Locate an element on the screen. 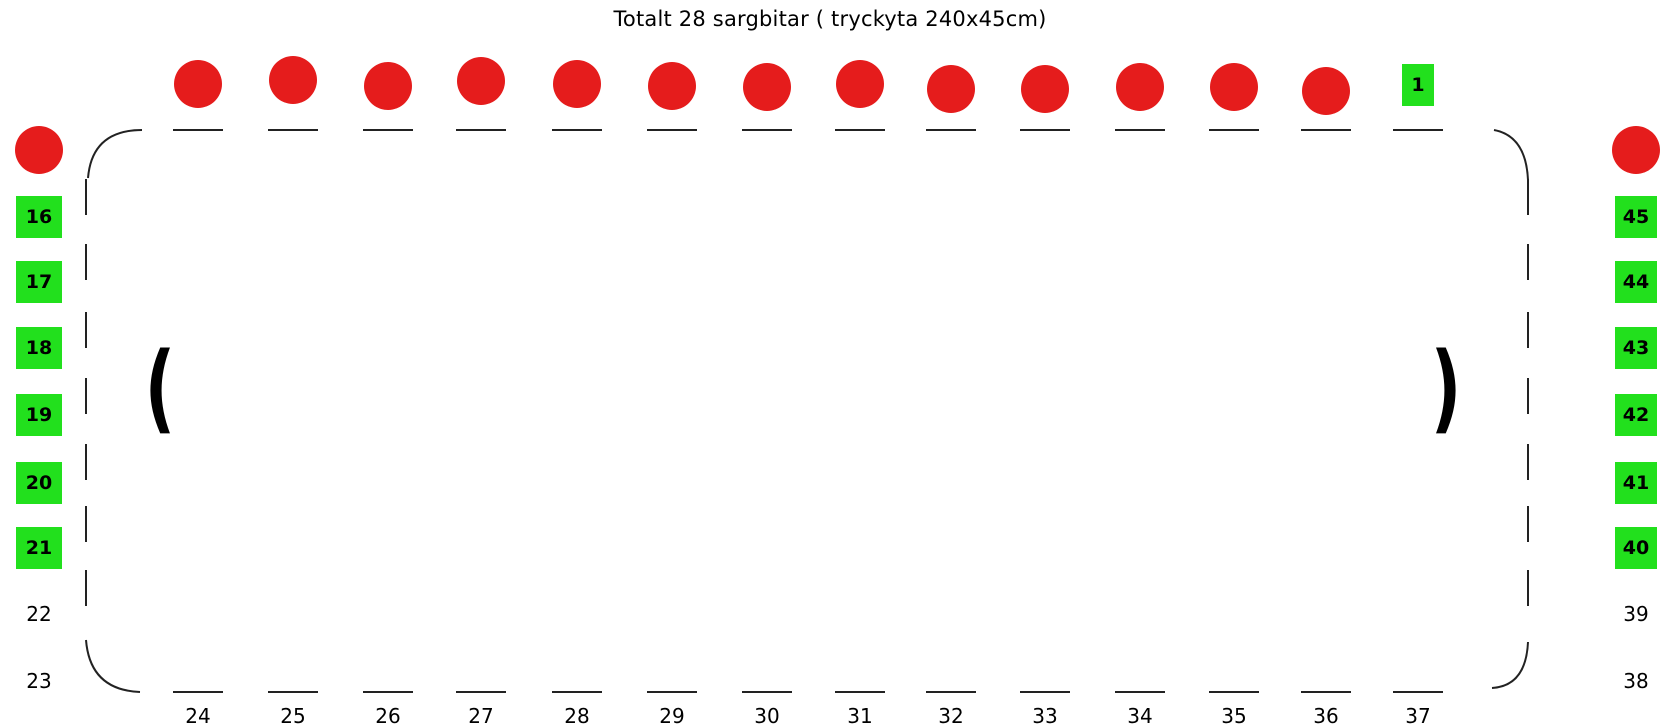 This screenshot has width=1660, height=728. bottom-piece-label: 29 is located at coordinates (672, 716).